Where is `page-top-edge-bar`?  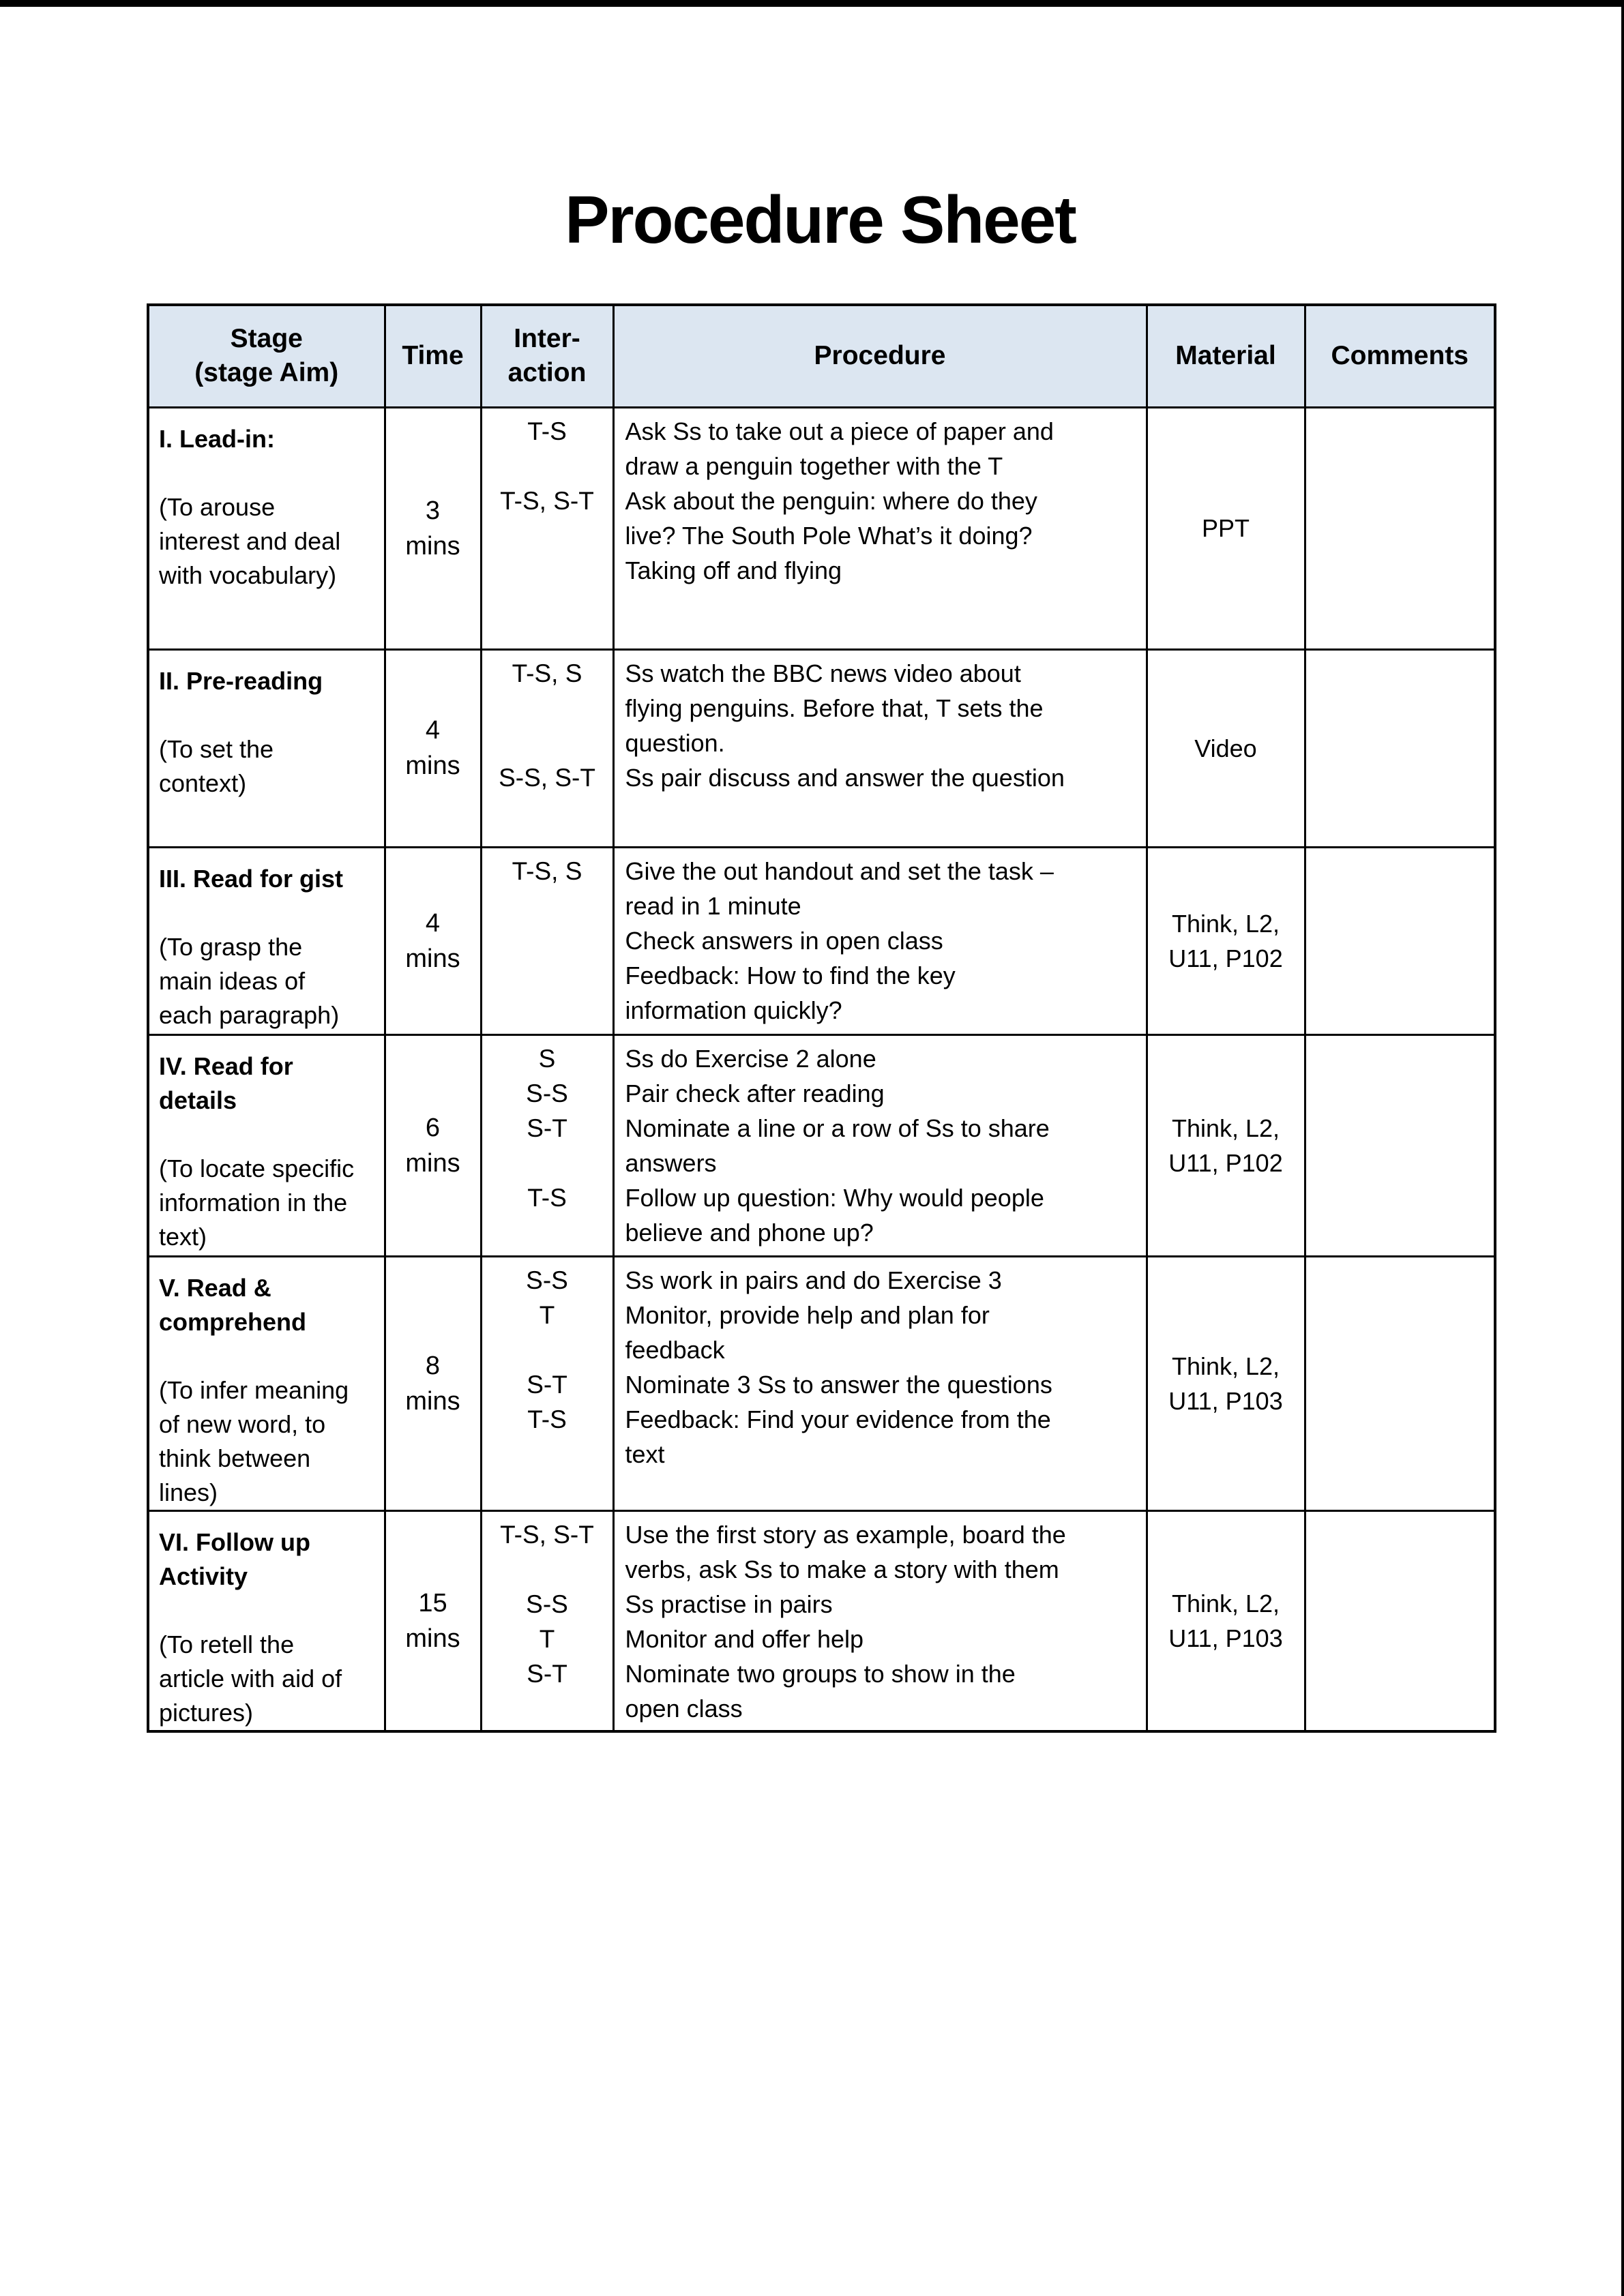 page-top-edge-bar is located at coordinates (812, 4).